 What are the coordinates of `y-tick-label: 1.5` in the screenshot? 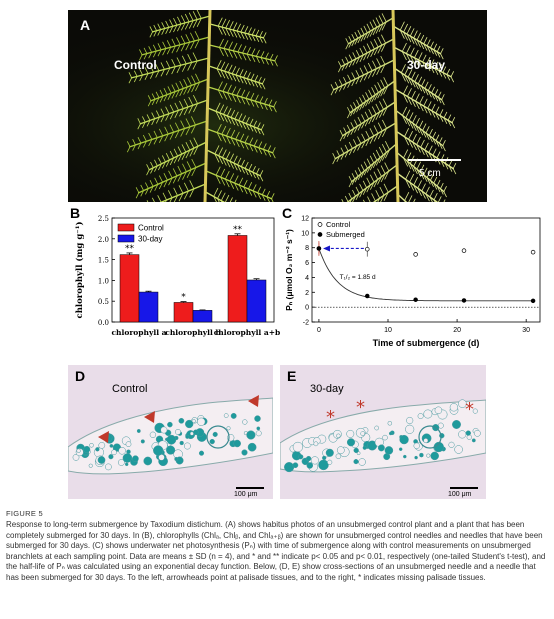 It's located at (103, 261).